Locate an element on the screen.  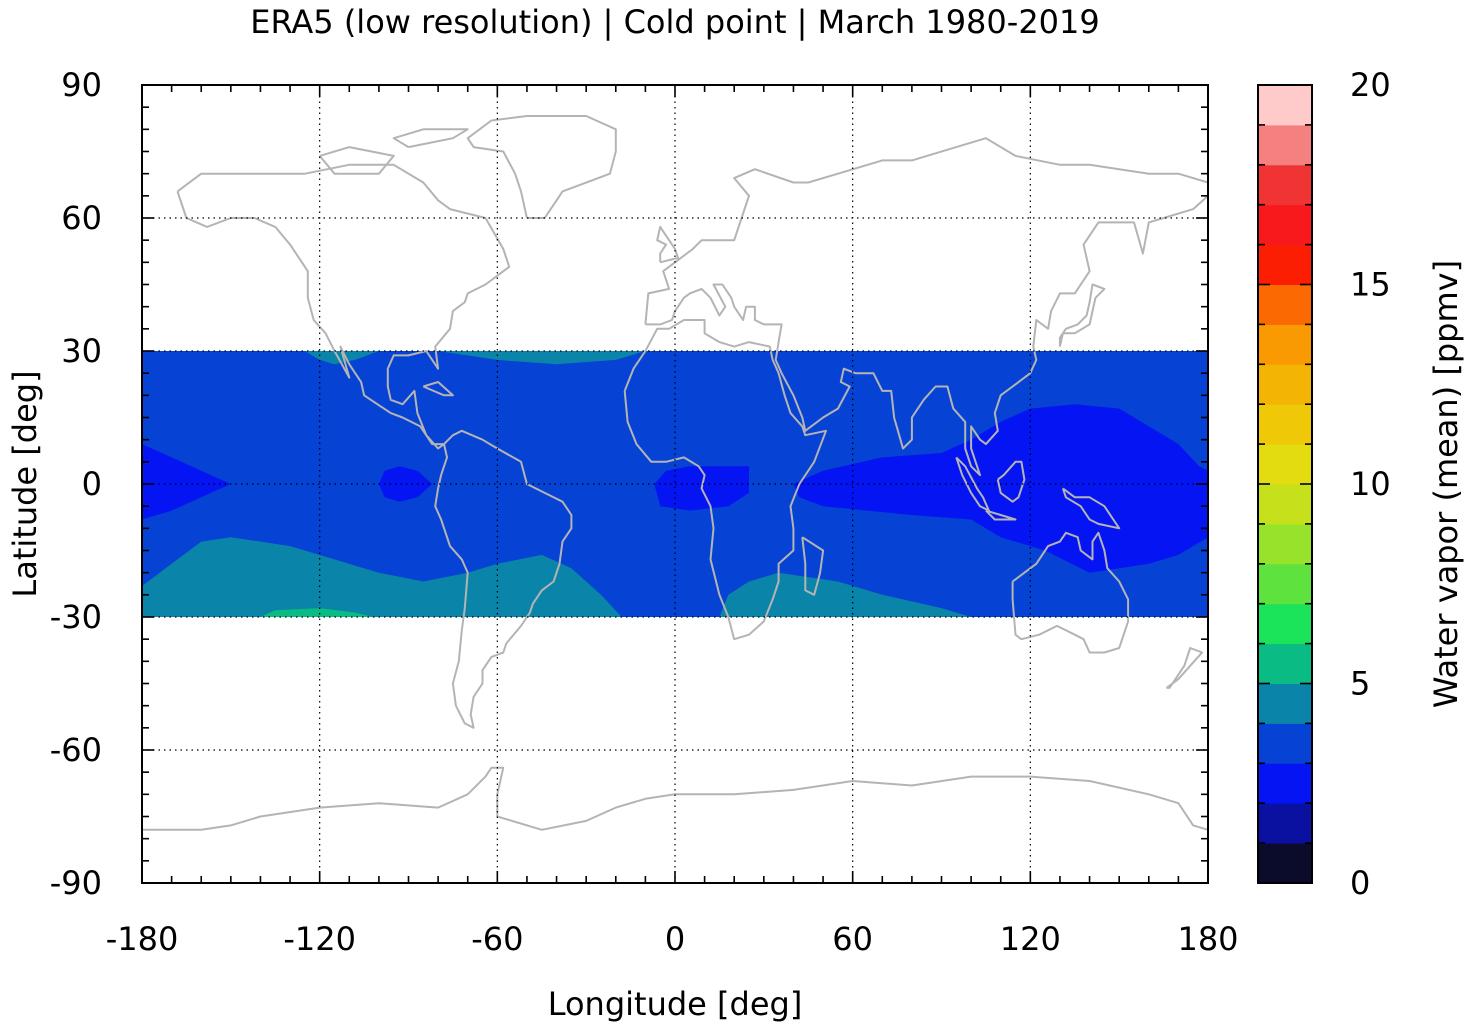
y-tick-label: 60 is located at coordinates (81, 218).